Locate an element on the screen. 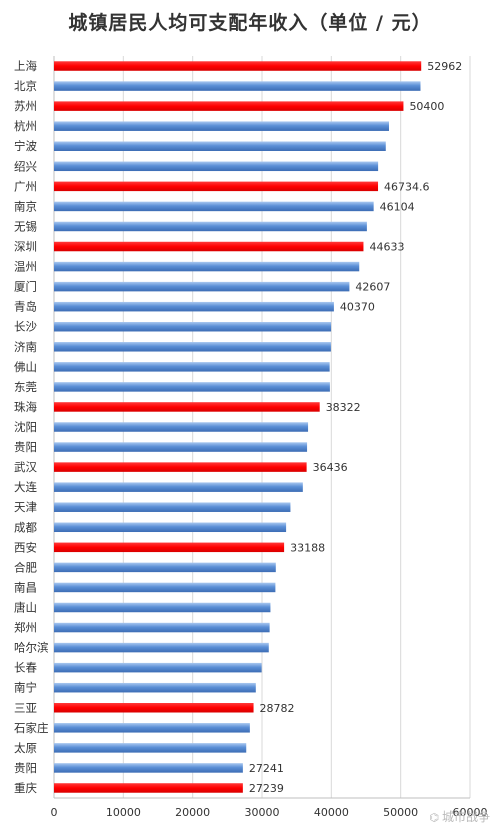 The height and width of the screenshot is (829, 500). data-label: 27241 is located at coordinates (266, 768).